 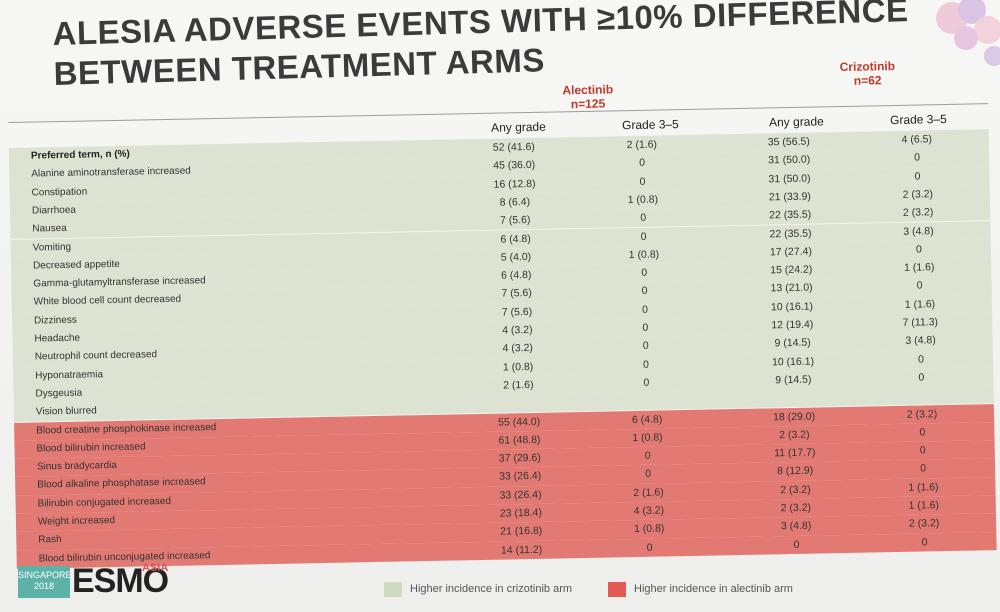 I want to click on term-name: Decreased appetite, so click(x=76, y=265).